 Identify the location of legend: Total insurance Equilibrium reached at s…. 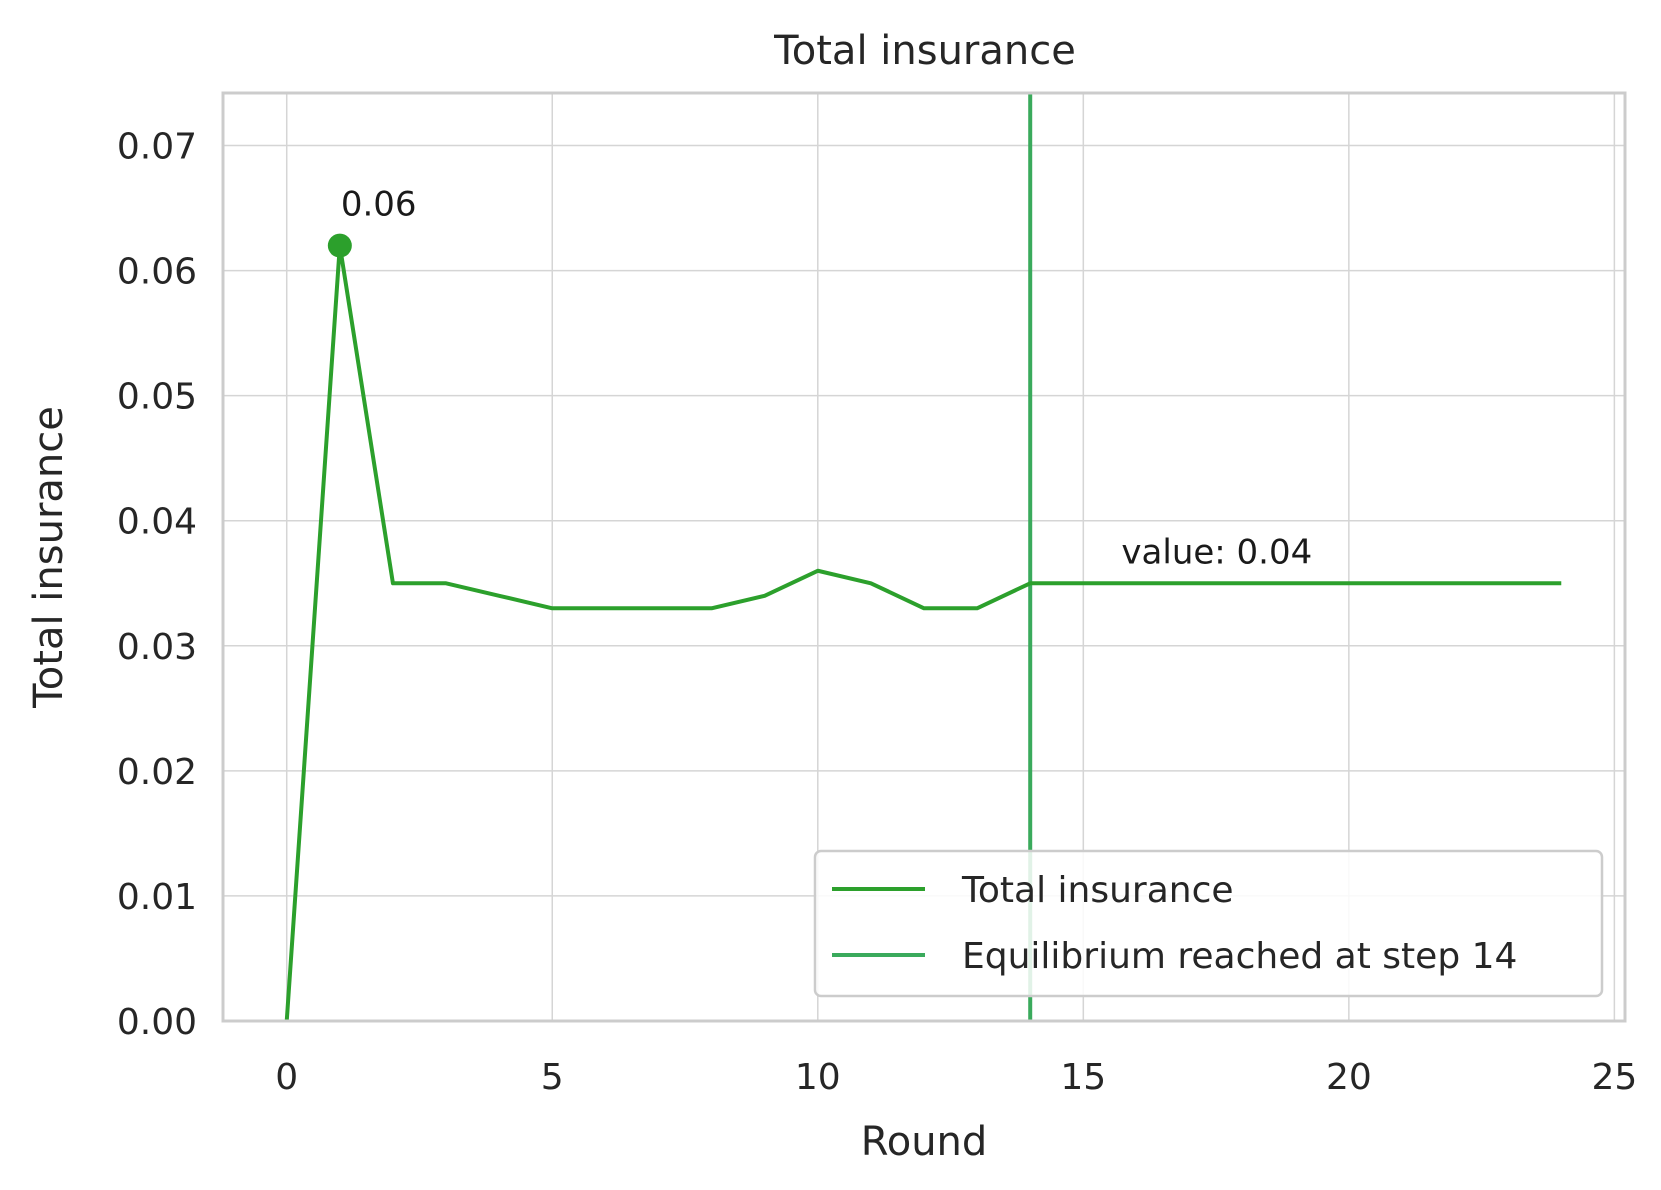
(1208, 923).